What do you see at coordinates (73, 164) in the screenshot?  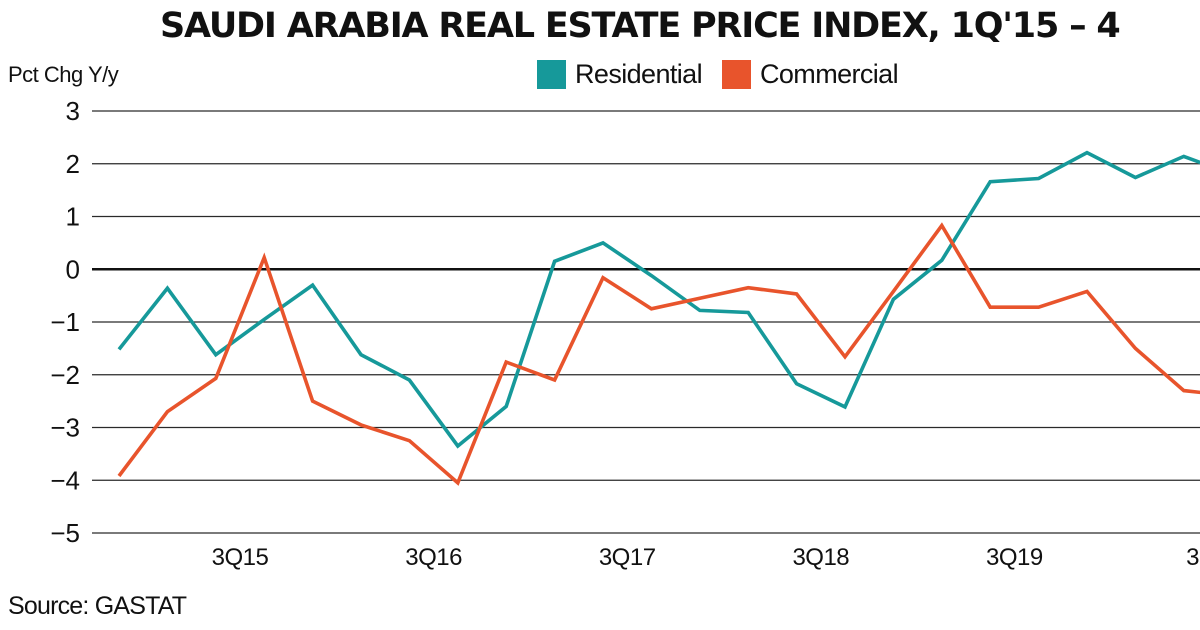 I see `y-tick-label: 2` at bounding box center [73, 164].